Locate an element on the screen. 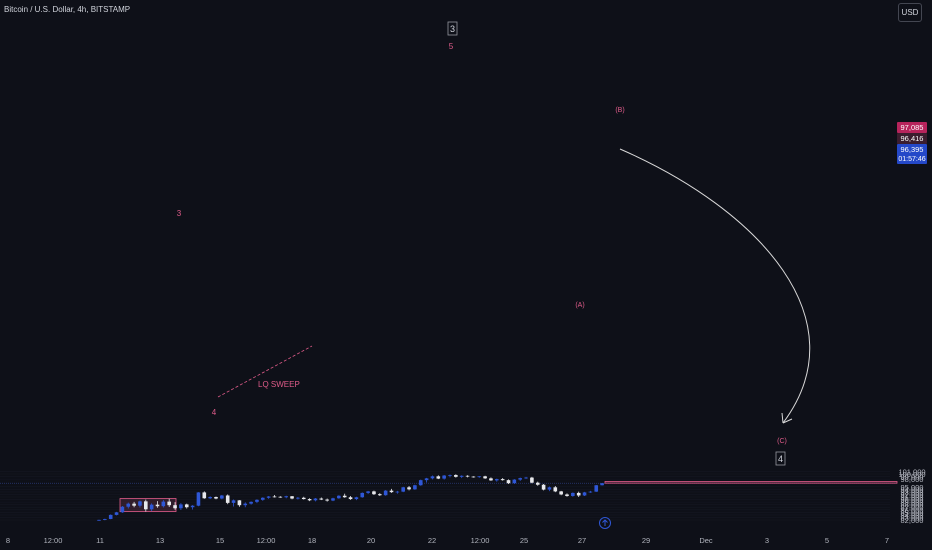 The height and width of the screenshot is (550, 932). price-tick-label: 83,000 is located at coordinates (912, 517).